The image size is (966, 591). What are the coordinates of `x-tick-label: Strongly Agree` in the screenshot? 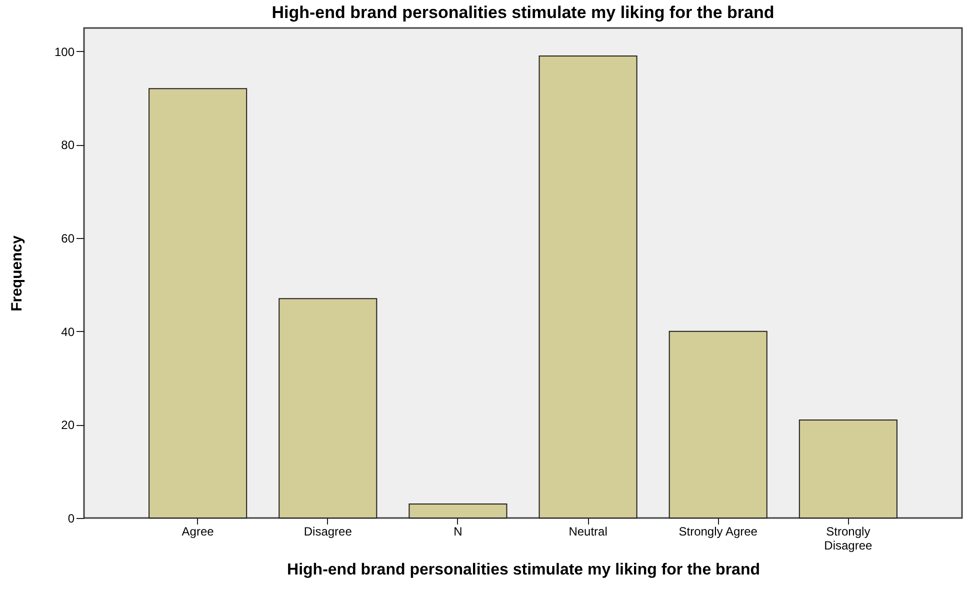 It's located at (718, 531).